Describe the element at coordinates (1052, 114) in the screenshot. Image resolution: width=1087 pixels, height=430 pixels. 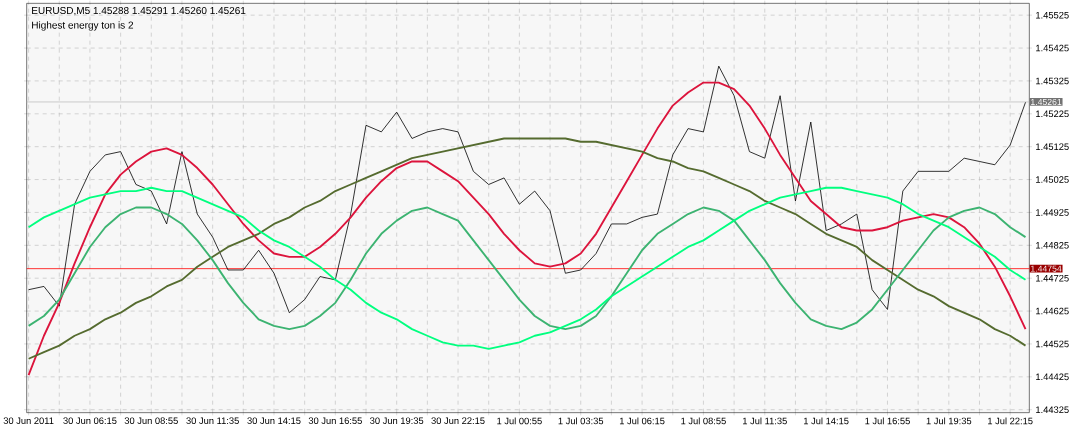
I see `y-tick-label: 1.45225` at that location.